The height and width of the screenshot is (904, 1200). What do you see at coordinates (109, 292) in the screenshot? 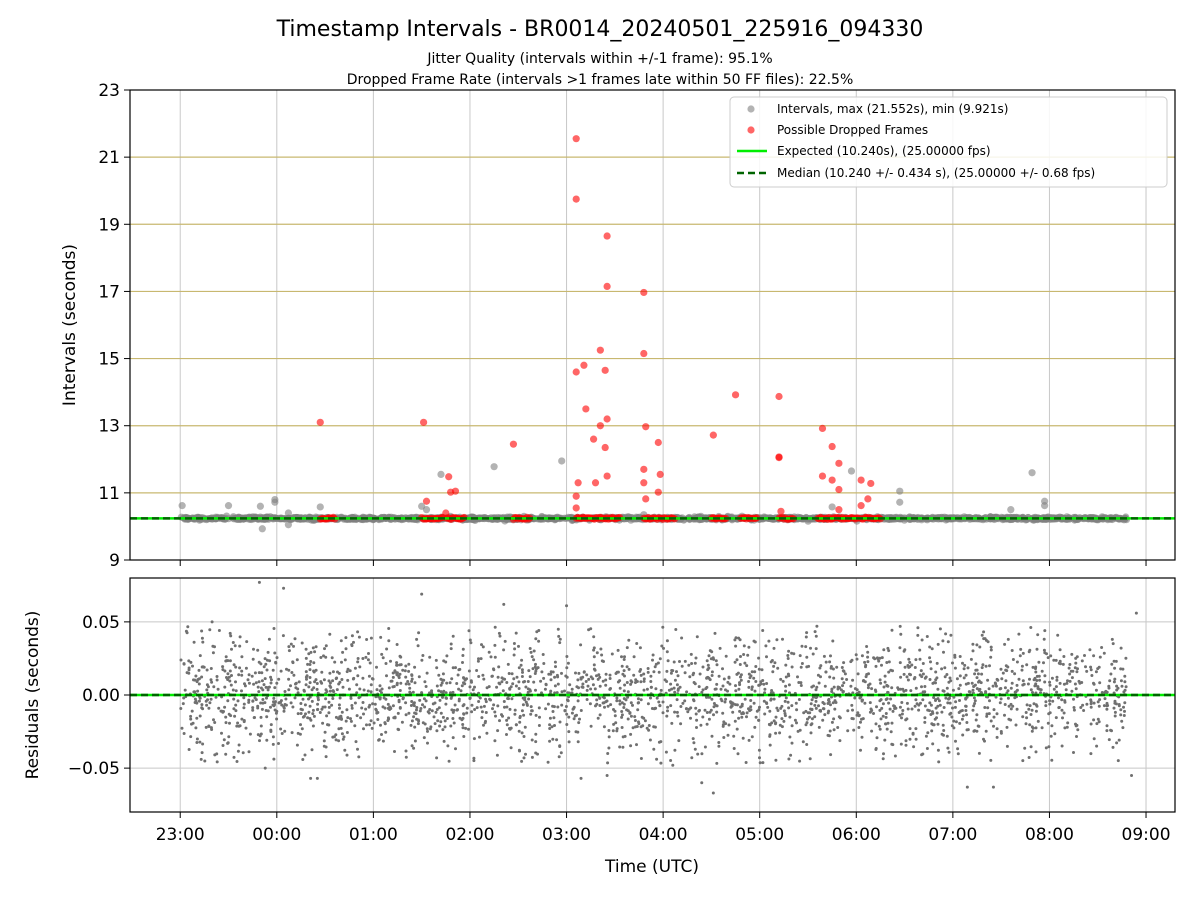
I see `top-y-tick-label: 17` at bounding box center [109, 292].